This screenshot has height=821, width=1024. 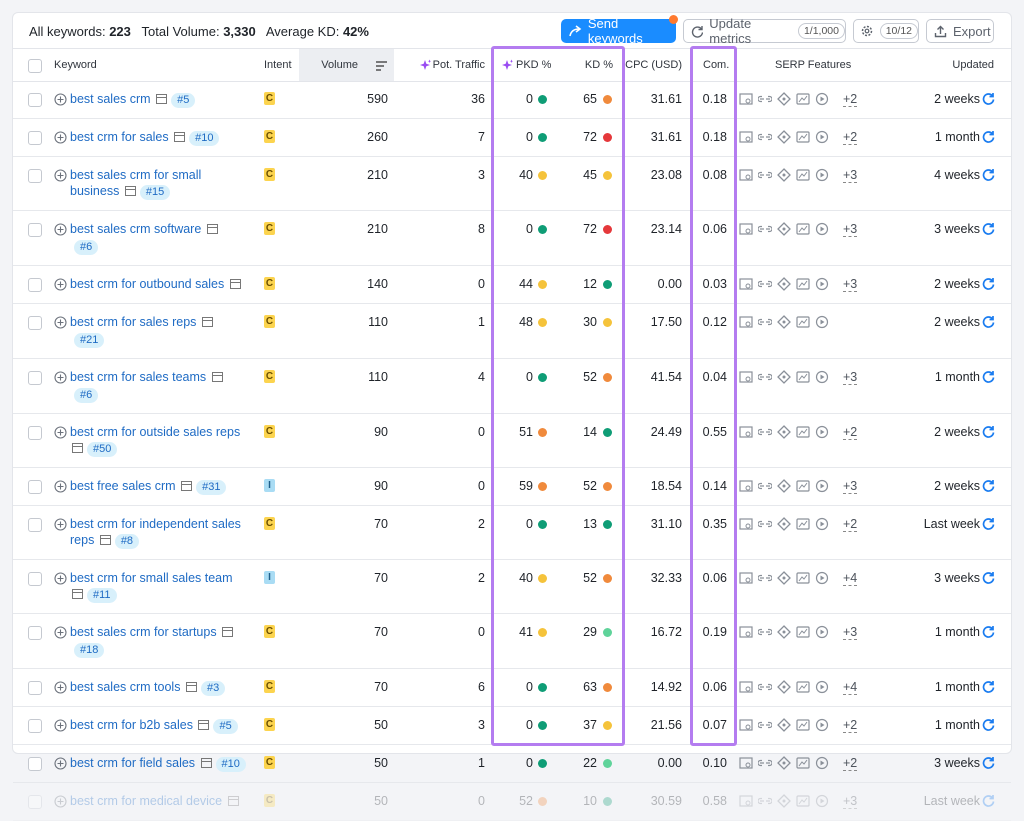 What do you see at coordinates (813, 65) in the screenshot?
I see `column-header: SERP Features` at bounding box center [813, 65].